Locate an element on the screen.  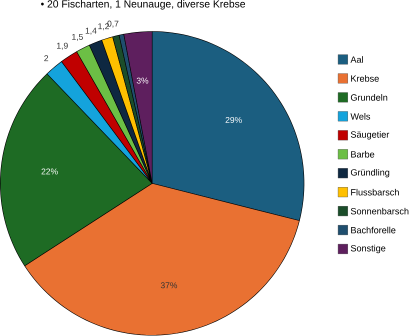
data-label: 37% is located at coordinates (169, 285).